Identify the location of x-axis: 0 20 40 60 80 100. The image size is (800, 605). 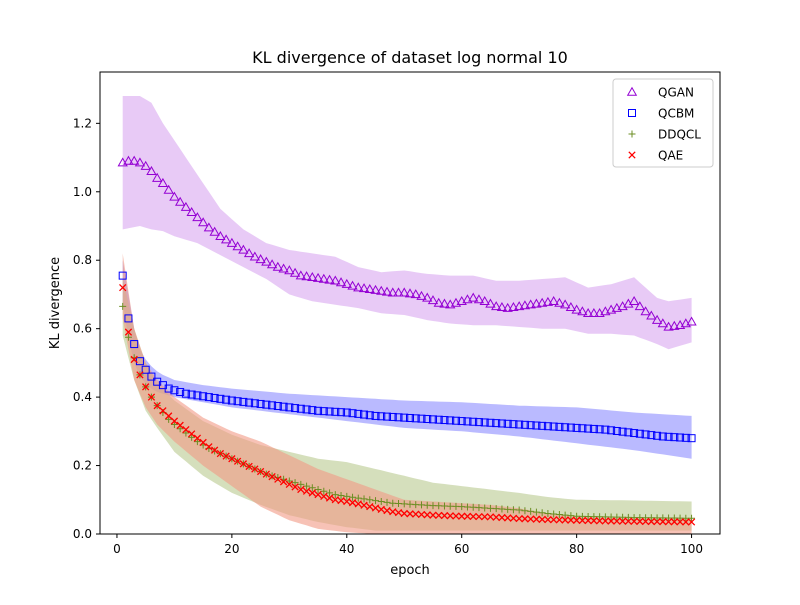
(408, 545).